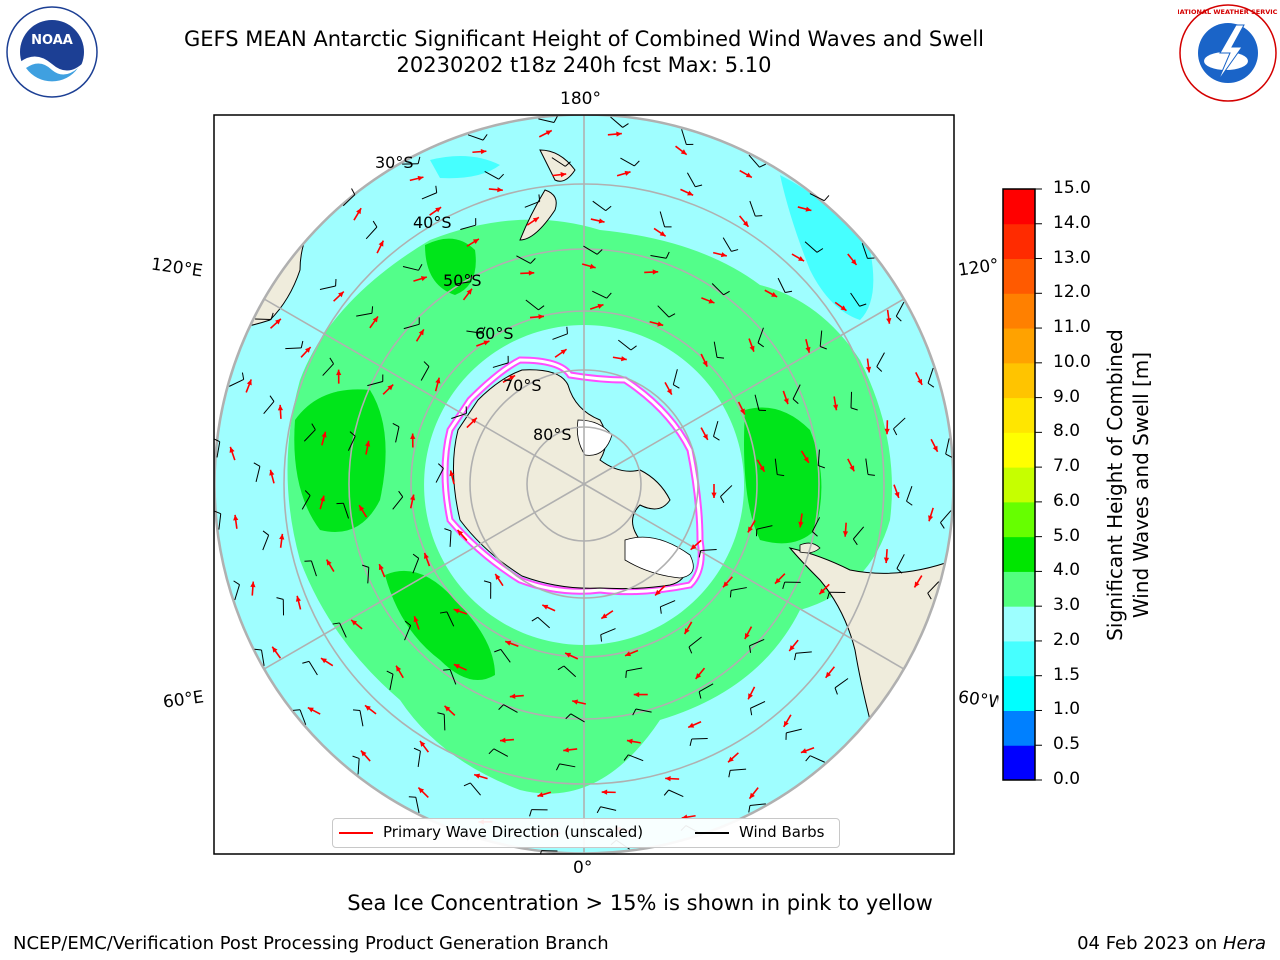 The image size is (1280, 960). I want to click on lon-label-top: 180°, so click(580, 99).